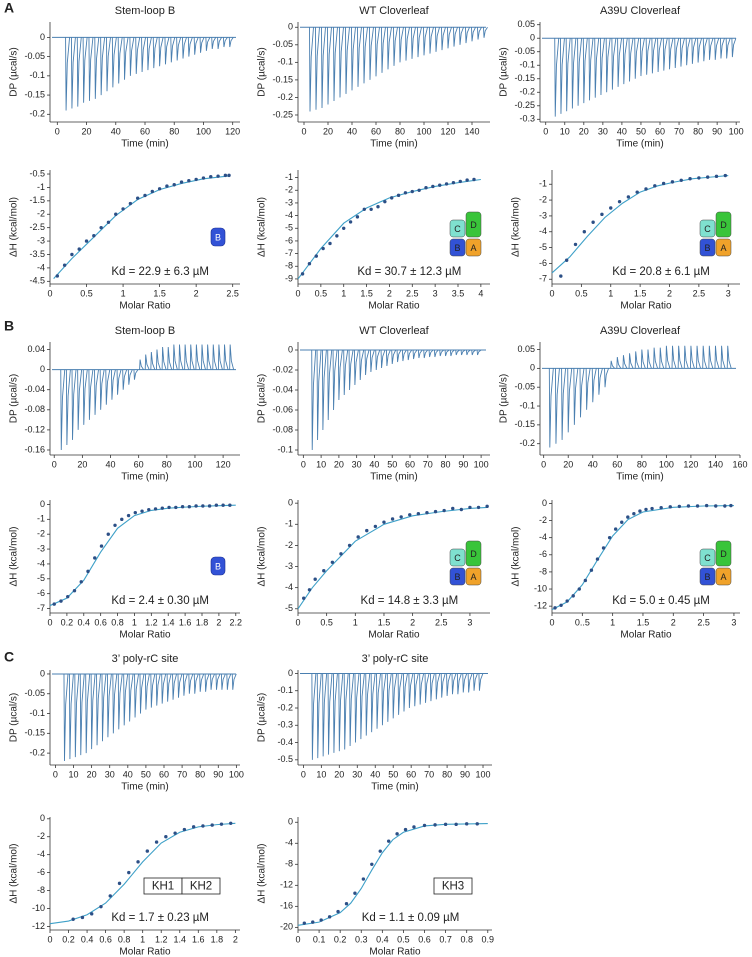  What do you see at coordinates (202, 622) in the screenshot?
I see `x-tick-label: 1.8` at bounding box center [202, 622].